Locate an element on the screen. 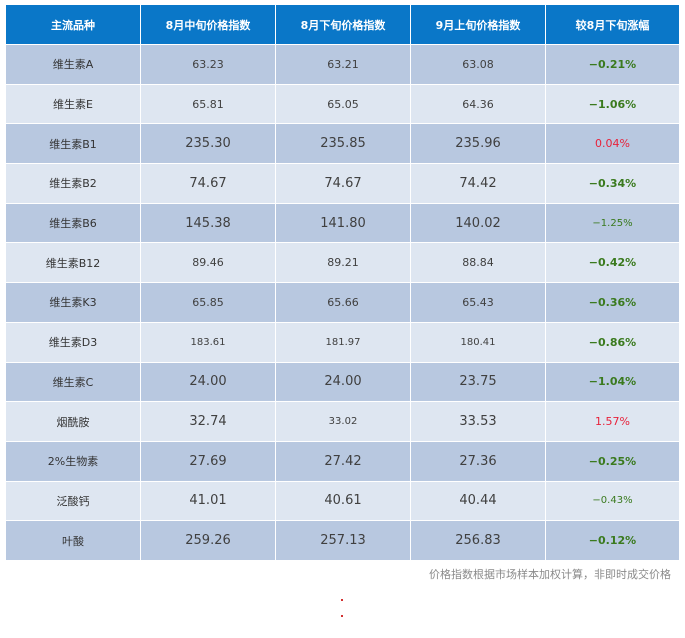  variety-cell: 泛酸钙 is located at coordinates (73, 501).